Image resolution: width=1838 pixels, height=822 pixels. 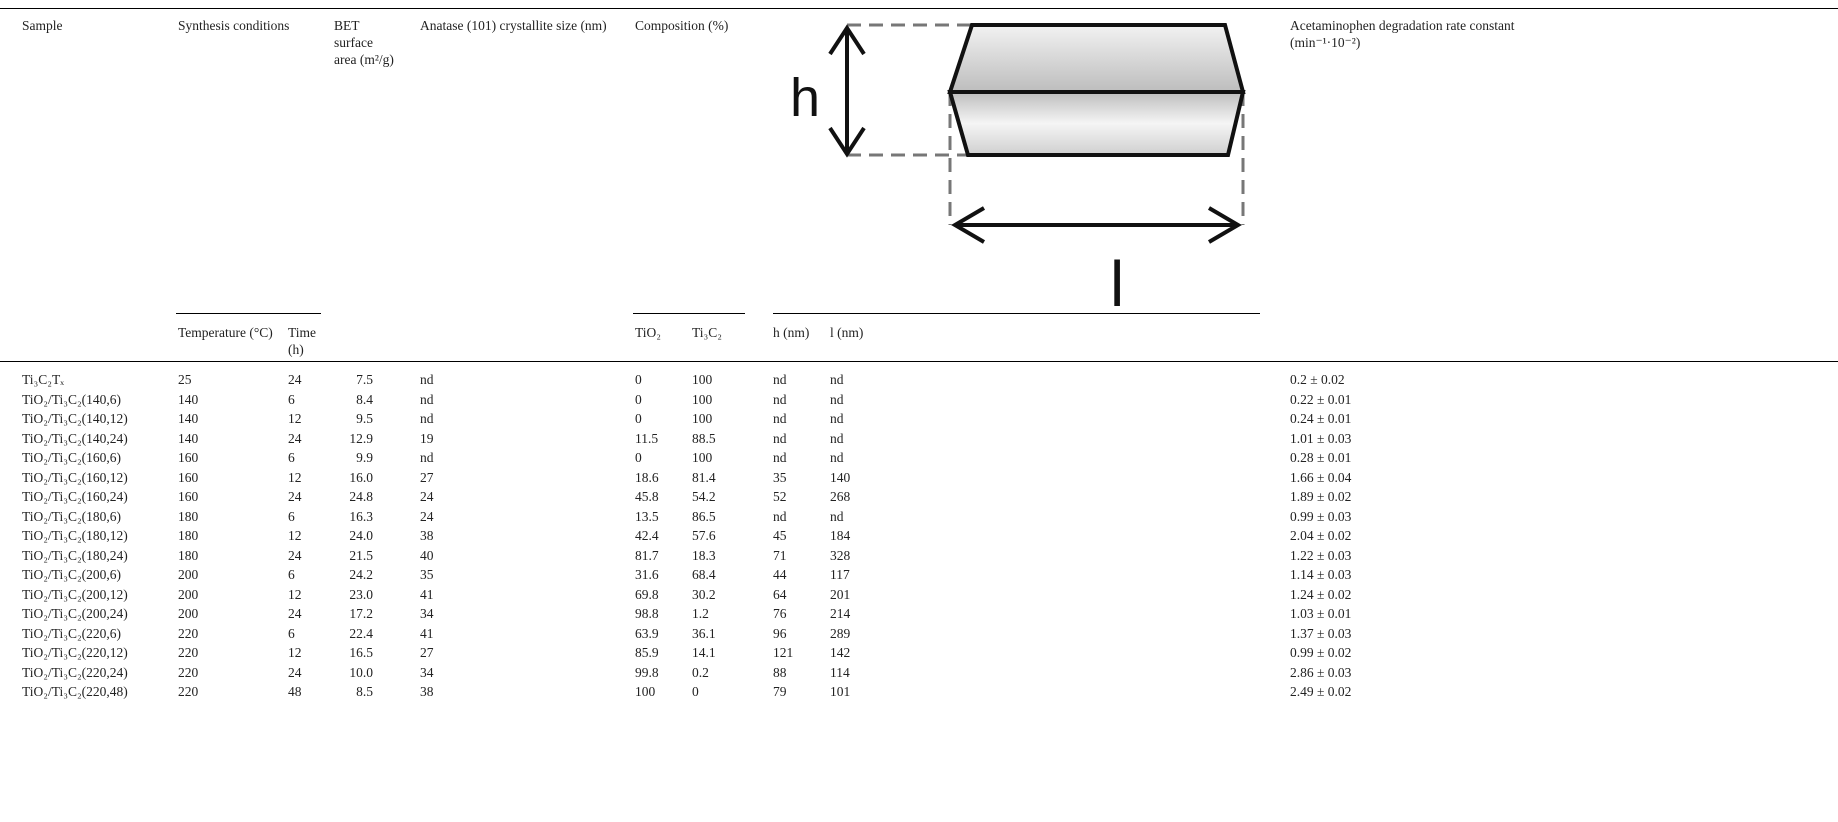 What do you see at coordinates (847, 332) in the screenshot?
I see `subheader-l: l (nm)` at bounding box center [847, 332].